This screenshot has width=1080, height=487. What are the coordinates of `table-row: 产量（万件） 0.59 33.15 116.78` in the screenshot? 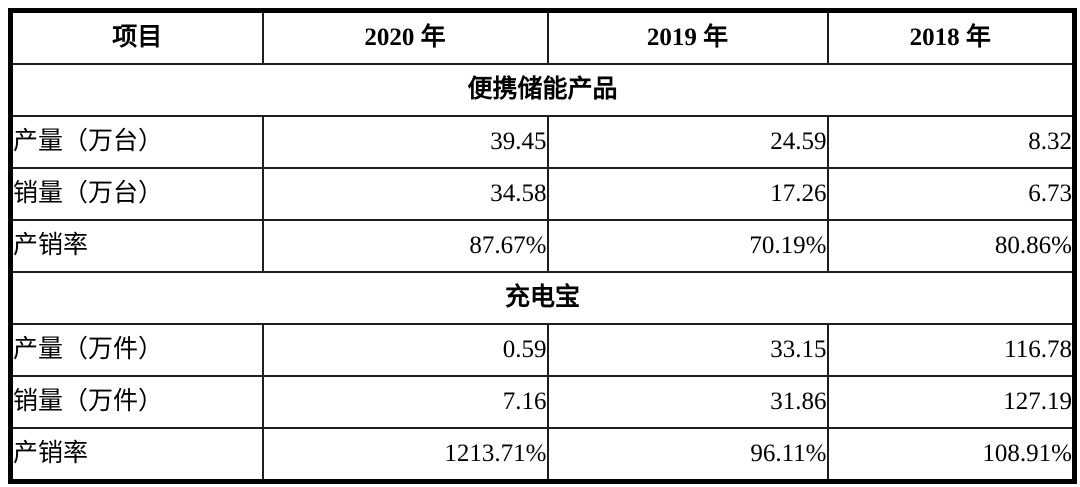 It's located at (542, 350).